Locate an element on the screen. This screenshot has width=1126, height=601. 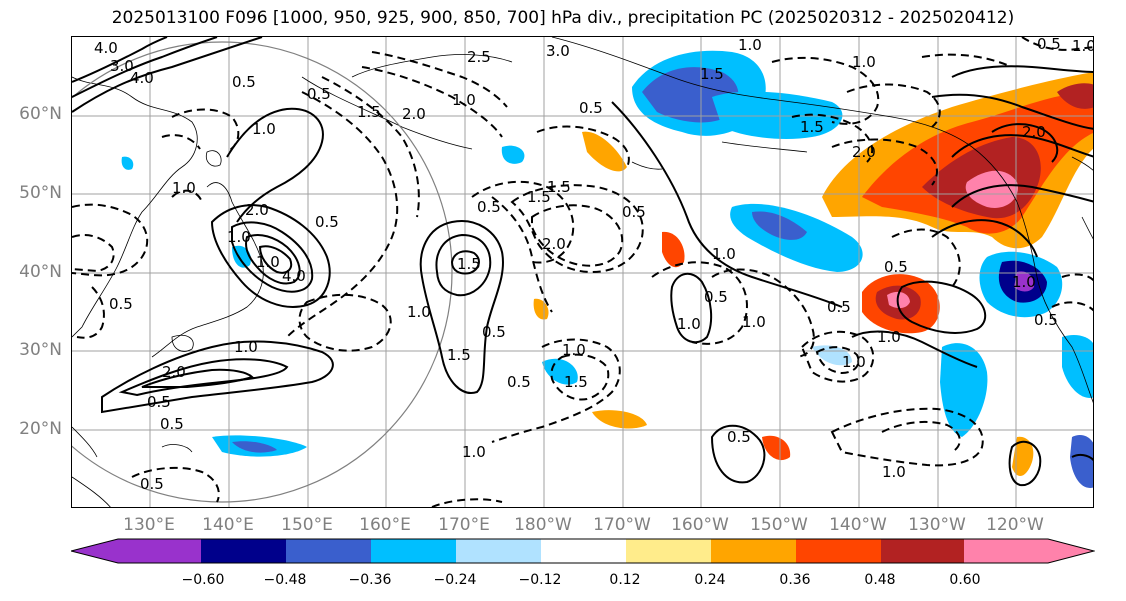
lat-label: 30°N is located at coordinates (40, 350).